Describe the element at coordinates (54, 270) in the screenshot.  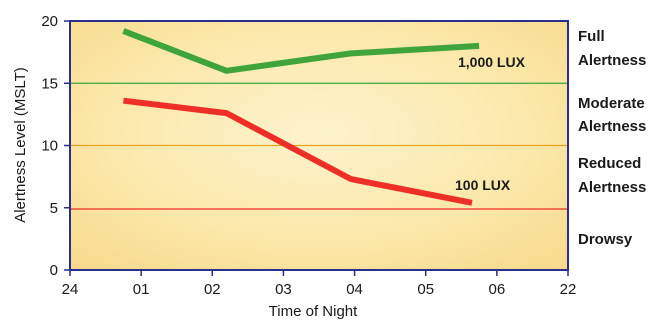
I see `y-tick-label-0: 0` at that location.